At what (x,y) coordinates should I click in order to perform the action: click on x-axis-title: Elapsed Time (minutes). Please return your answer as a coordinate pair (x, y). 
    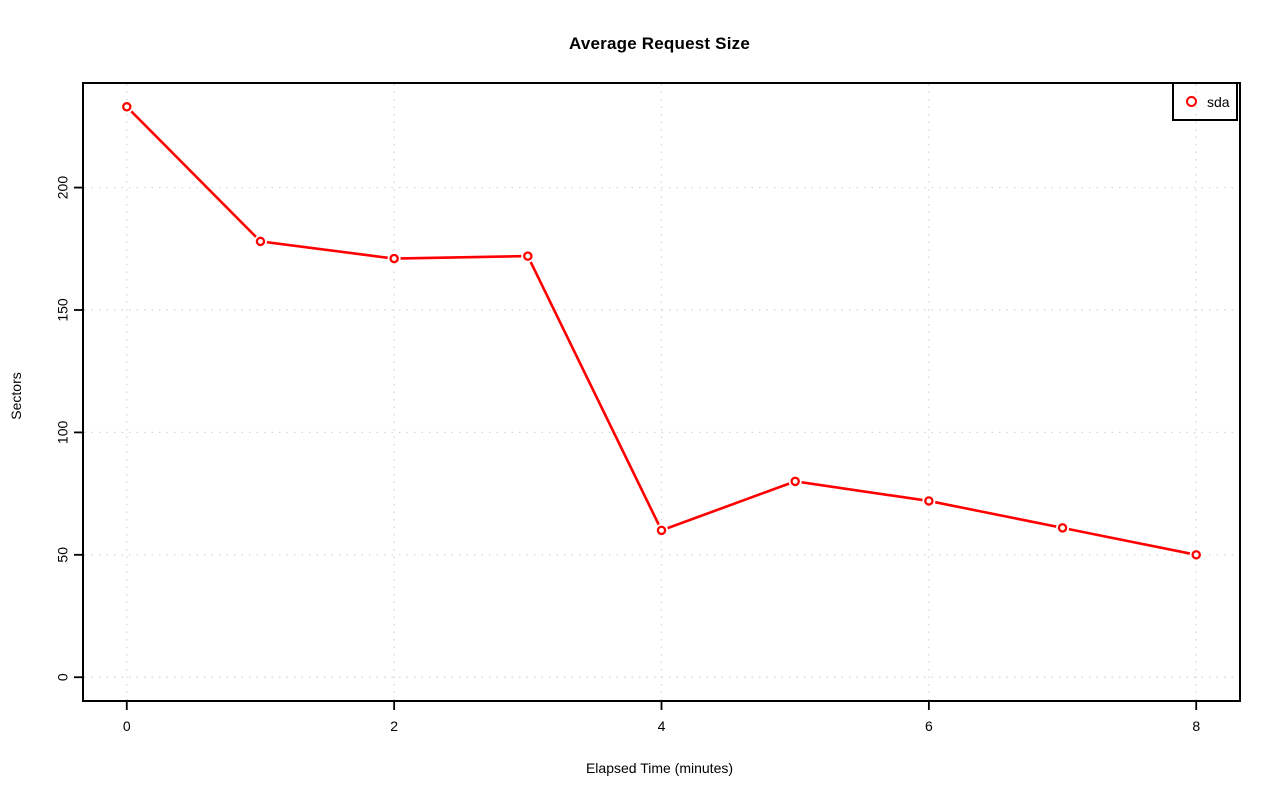
    Looking at the image, I should click on (659, 768).